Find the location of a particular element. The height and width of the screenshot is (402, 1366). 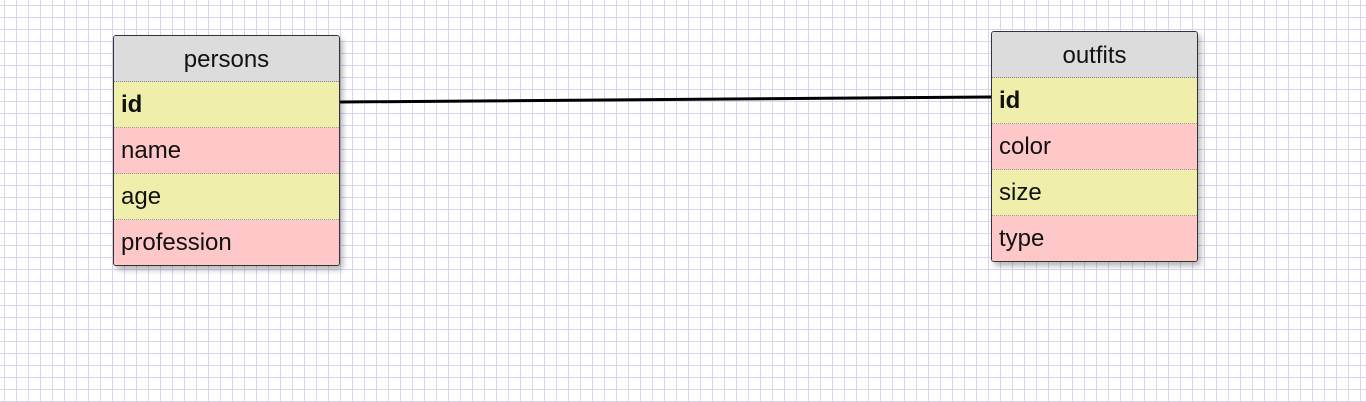

field-color: color is located at coordinates (1094, 147).